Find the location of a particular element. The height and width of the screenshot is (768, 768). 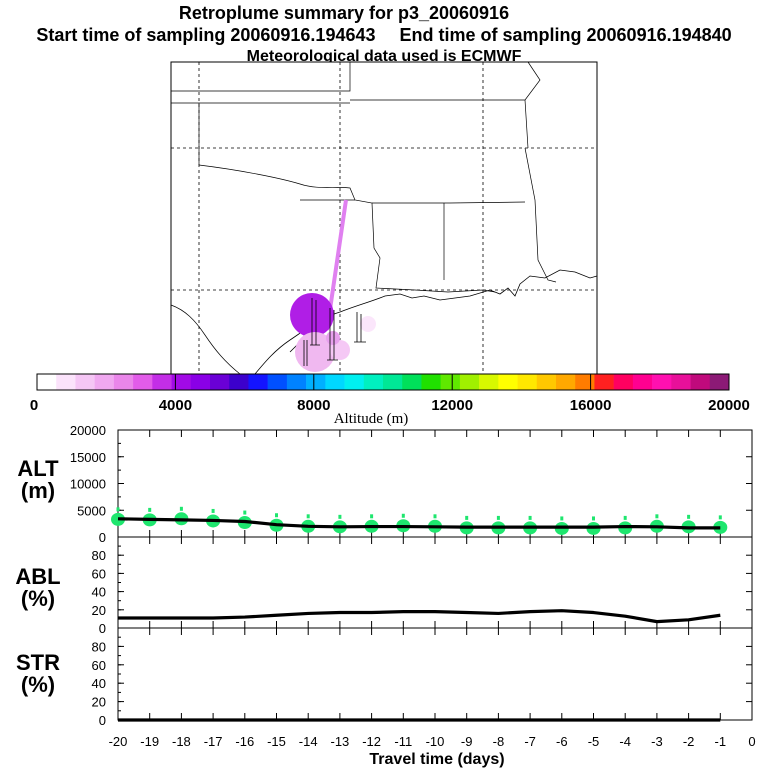

x-tick-label: -10 is located at coordinates (435, 741).